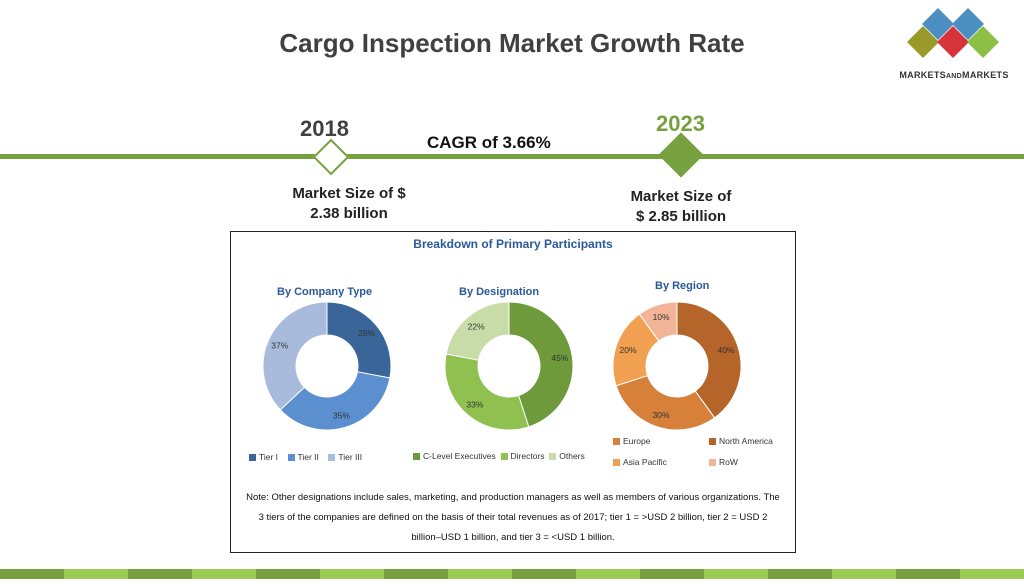 This screenshot has width=1024, height=584. I want to click on logo-green-diamond, so click(983, 42).